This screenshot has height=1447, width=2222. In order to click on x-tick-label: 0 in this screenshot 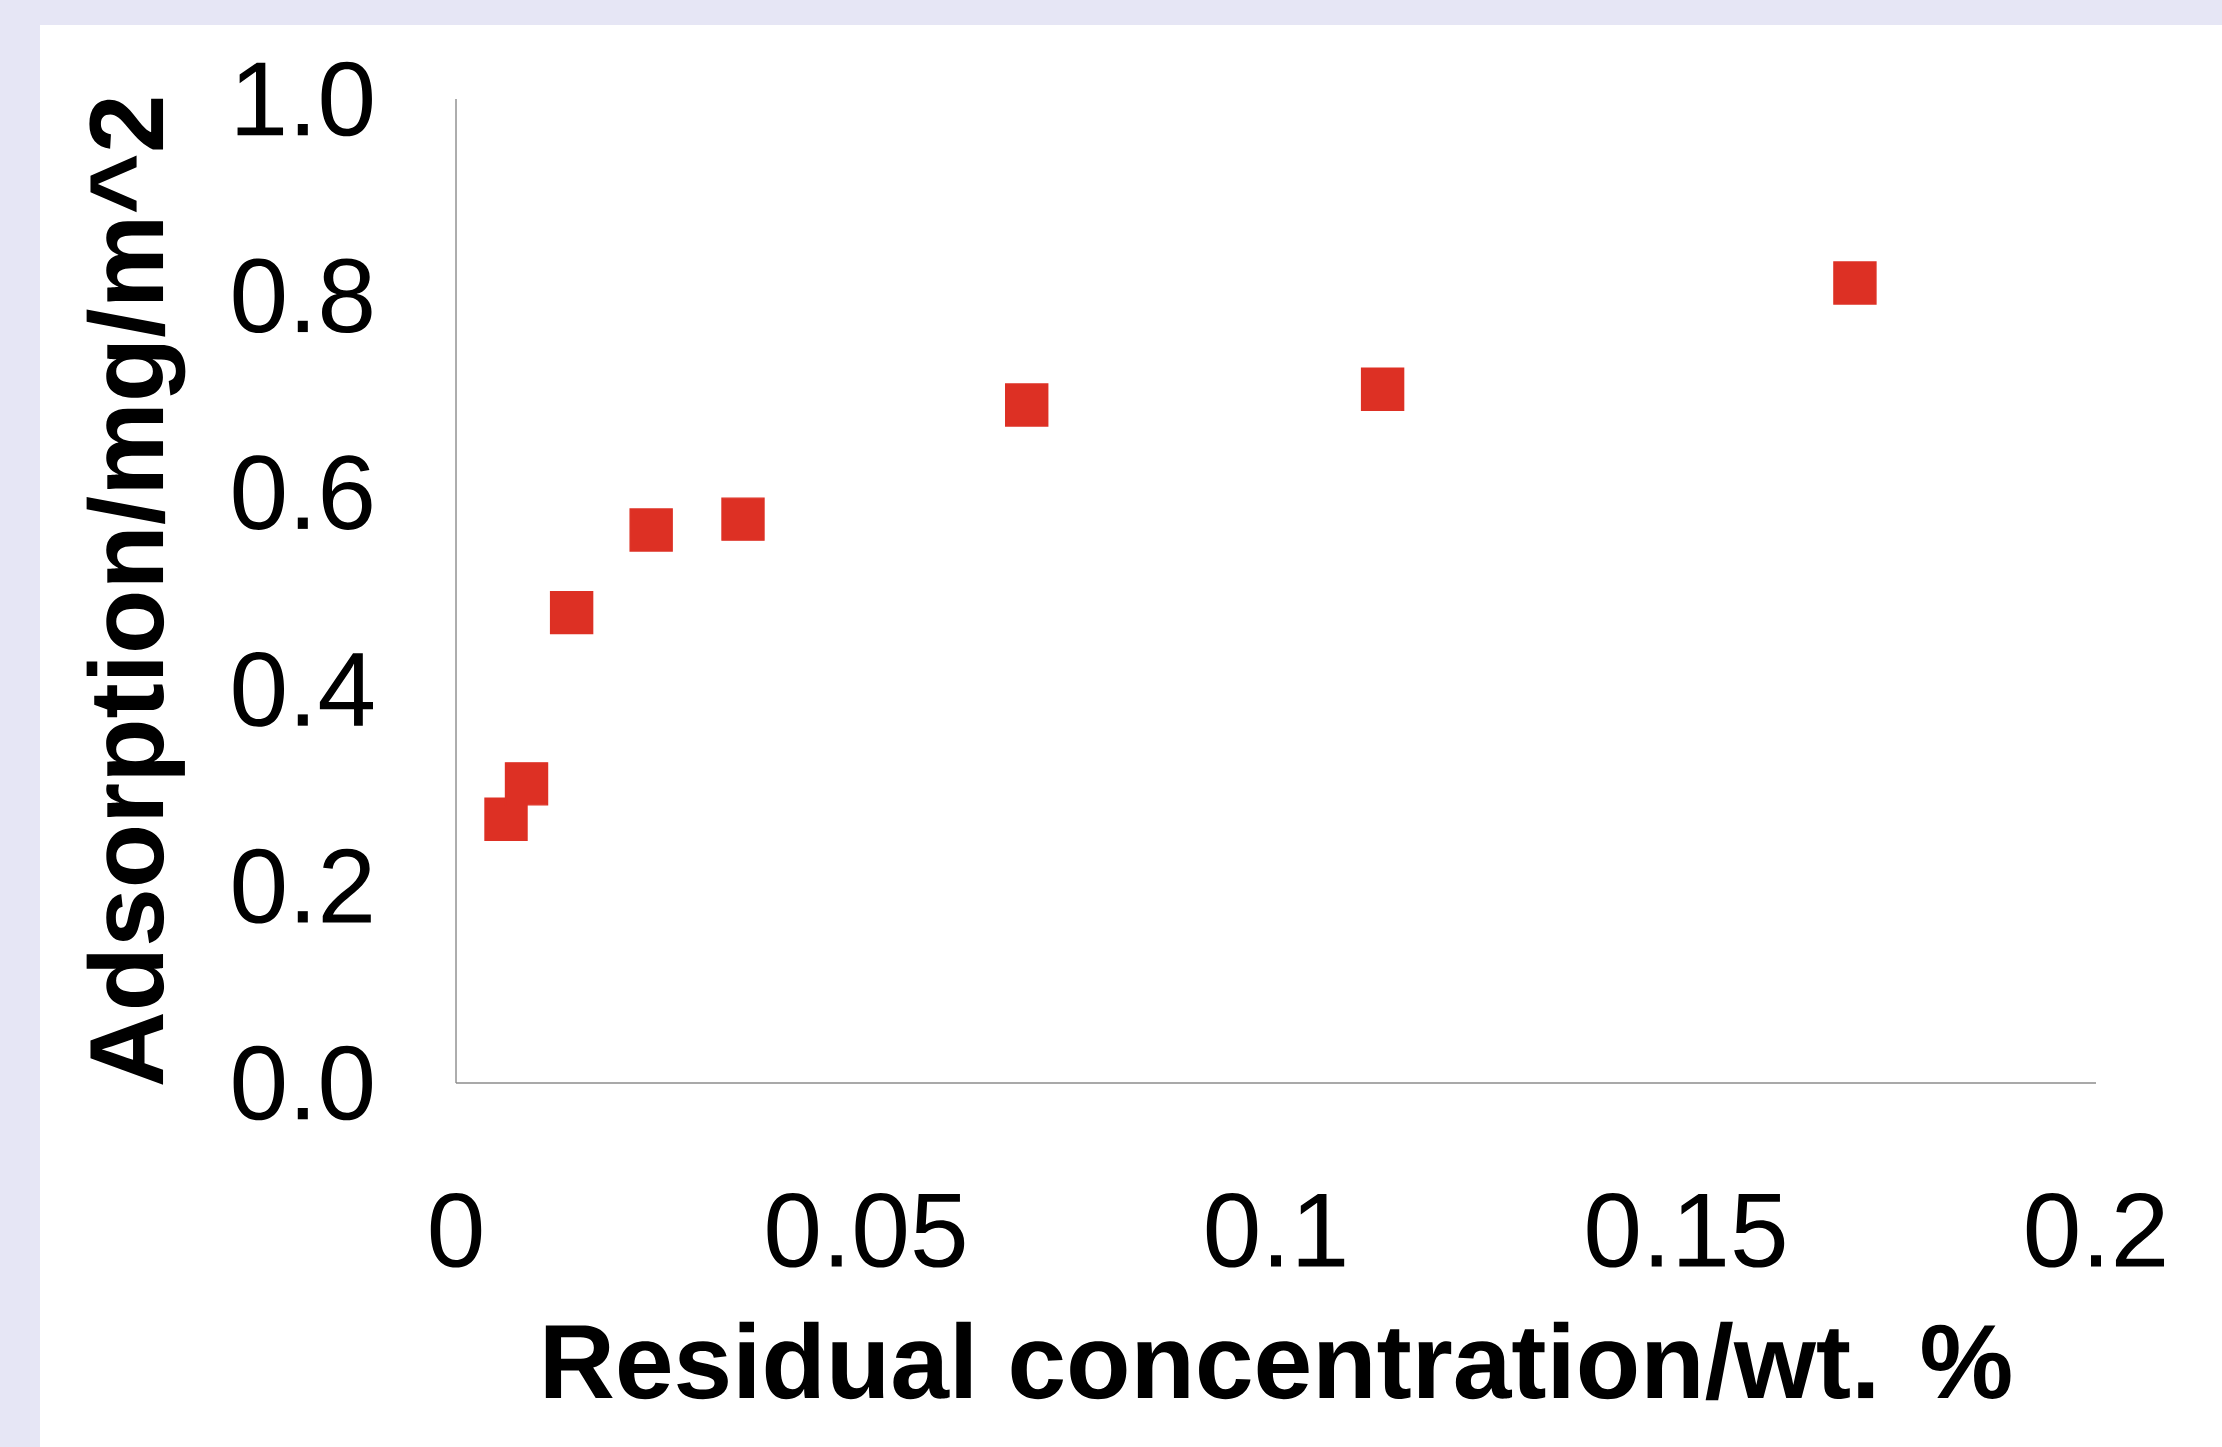, I will do `click(456, 1230)`.